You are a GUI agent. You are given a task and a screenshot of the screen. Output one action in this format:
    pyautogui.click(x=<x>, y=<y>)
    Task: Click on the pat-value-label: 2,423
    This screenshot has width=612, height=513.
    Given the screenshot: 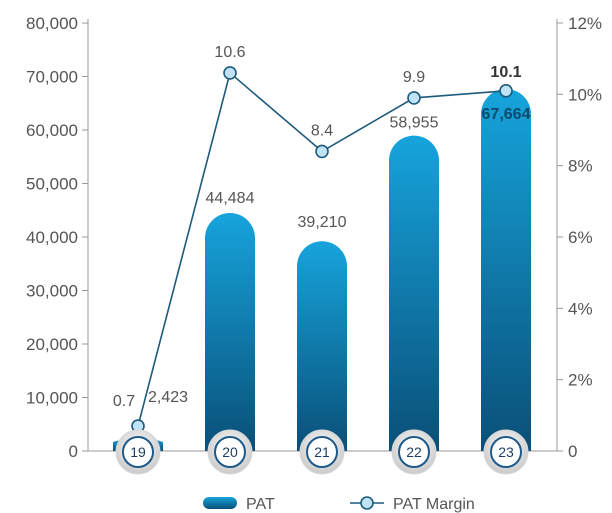 What is the action you would take?
    pyautogui.click(x=168, y=397)
    